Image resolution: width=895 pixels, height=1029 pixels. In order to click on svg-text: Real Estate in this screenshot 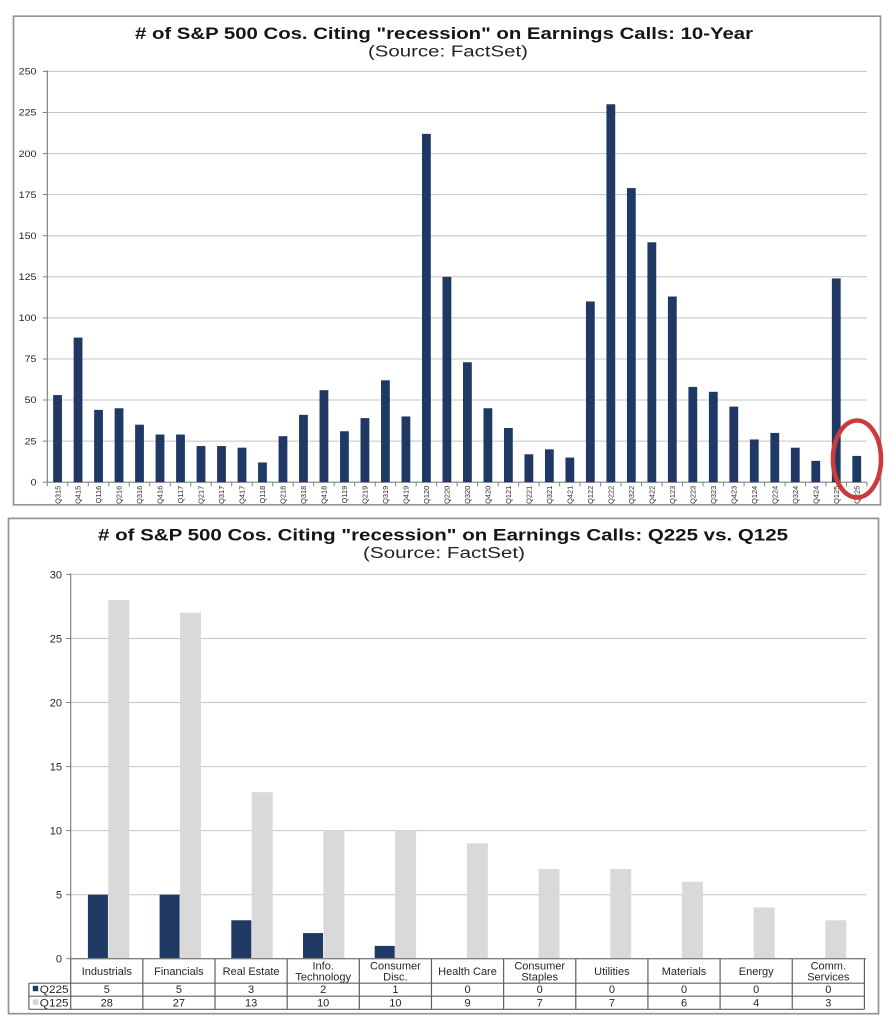, I will do `click(251, 972)`.